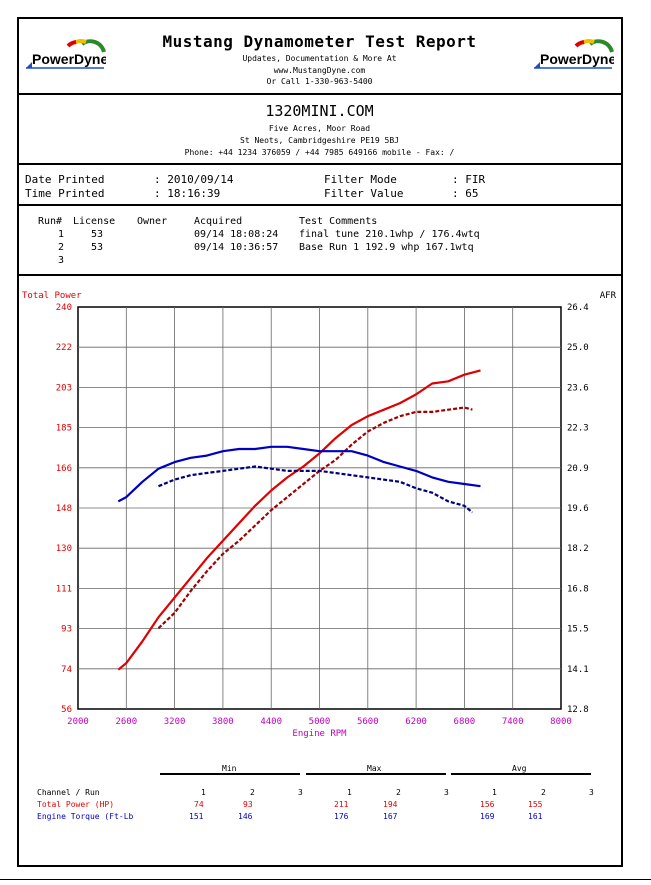 The image size is (651, 885). Describe the element at coordinates (494, 792) in the screenshot. I see `summary-avg-run1-header: 1` at that location.